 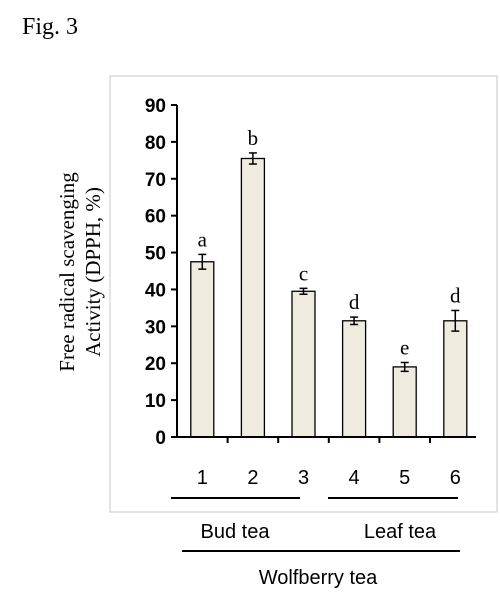 What do you see at coordinates (455, 478) in the screenshot?
I see `x-tick-label: 6` at bounding box center [455, 478].